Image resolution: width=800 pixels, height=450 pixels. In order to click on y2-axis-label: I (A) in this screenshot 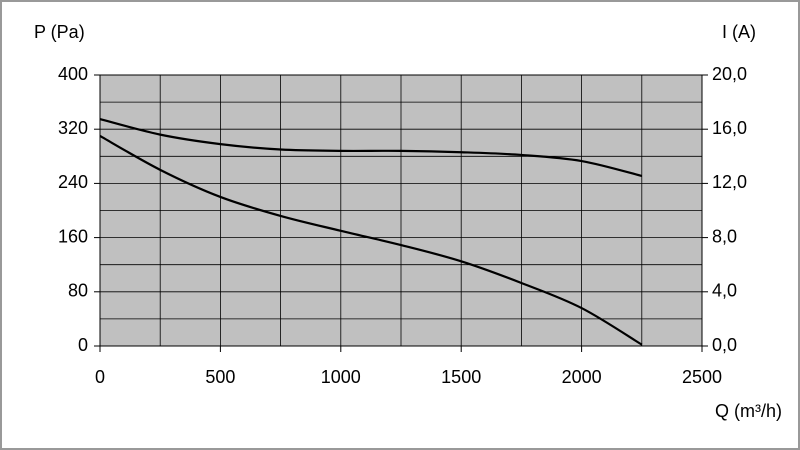, I will do `click(739, 32)`.